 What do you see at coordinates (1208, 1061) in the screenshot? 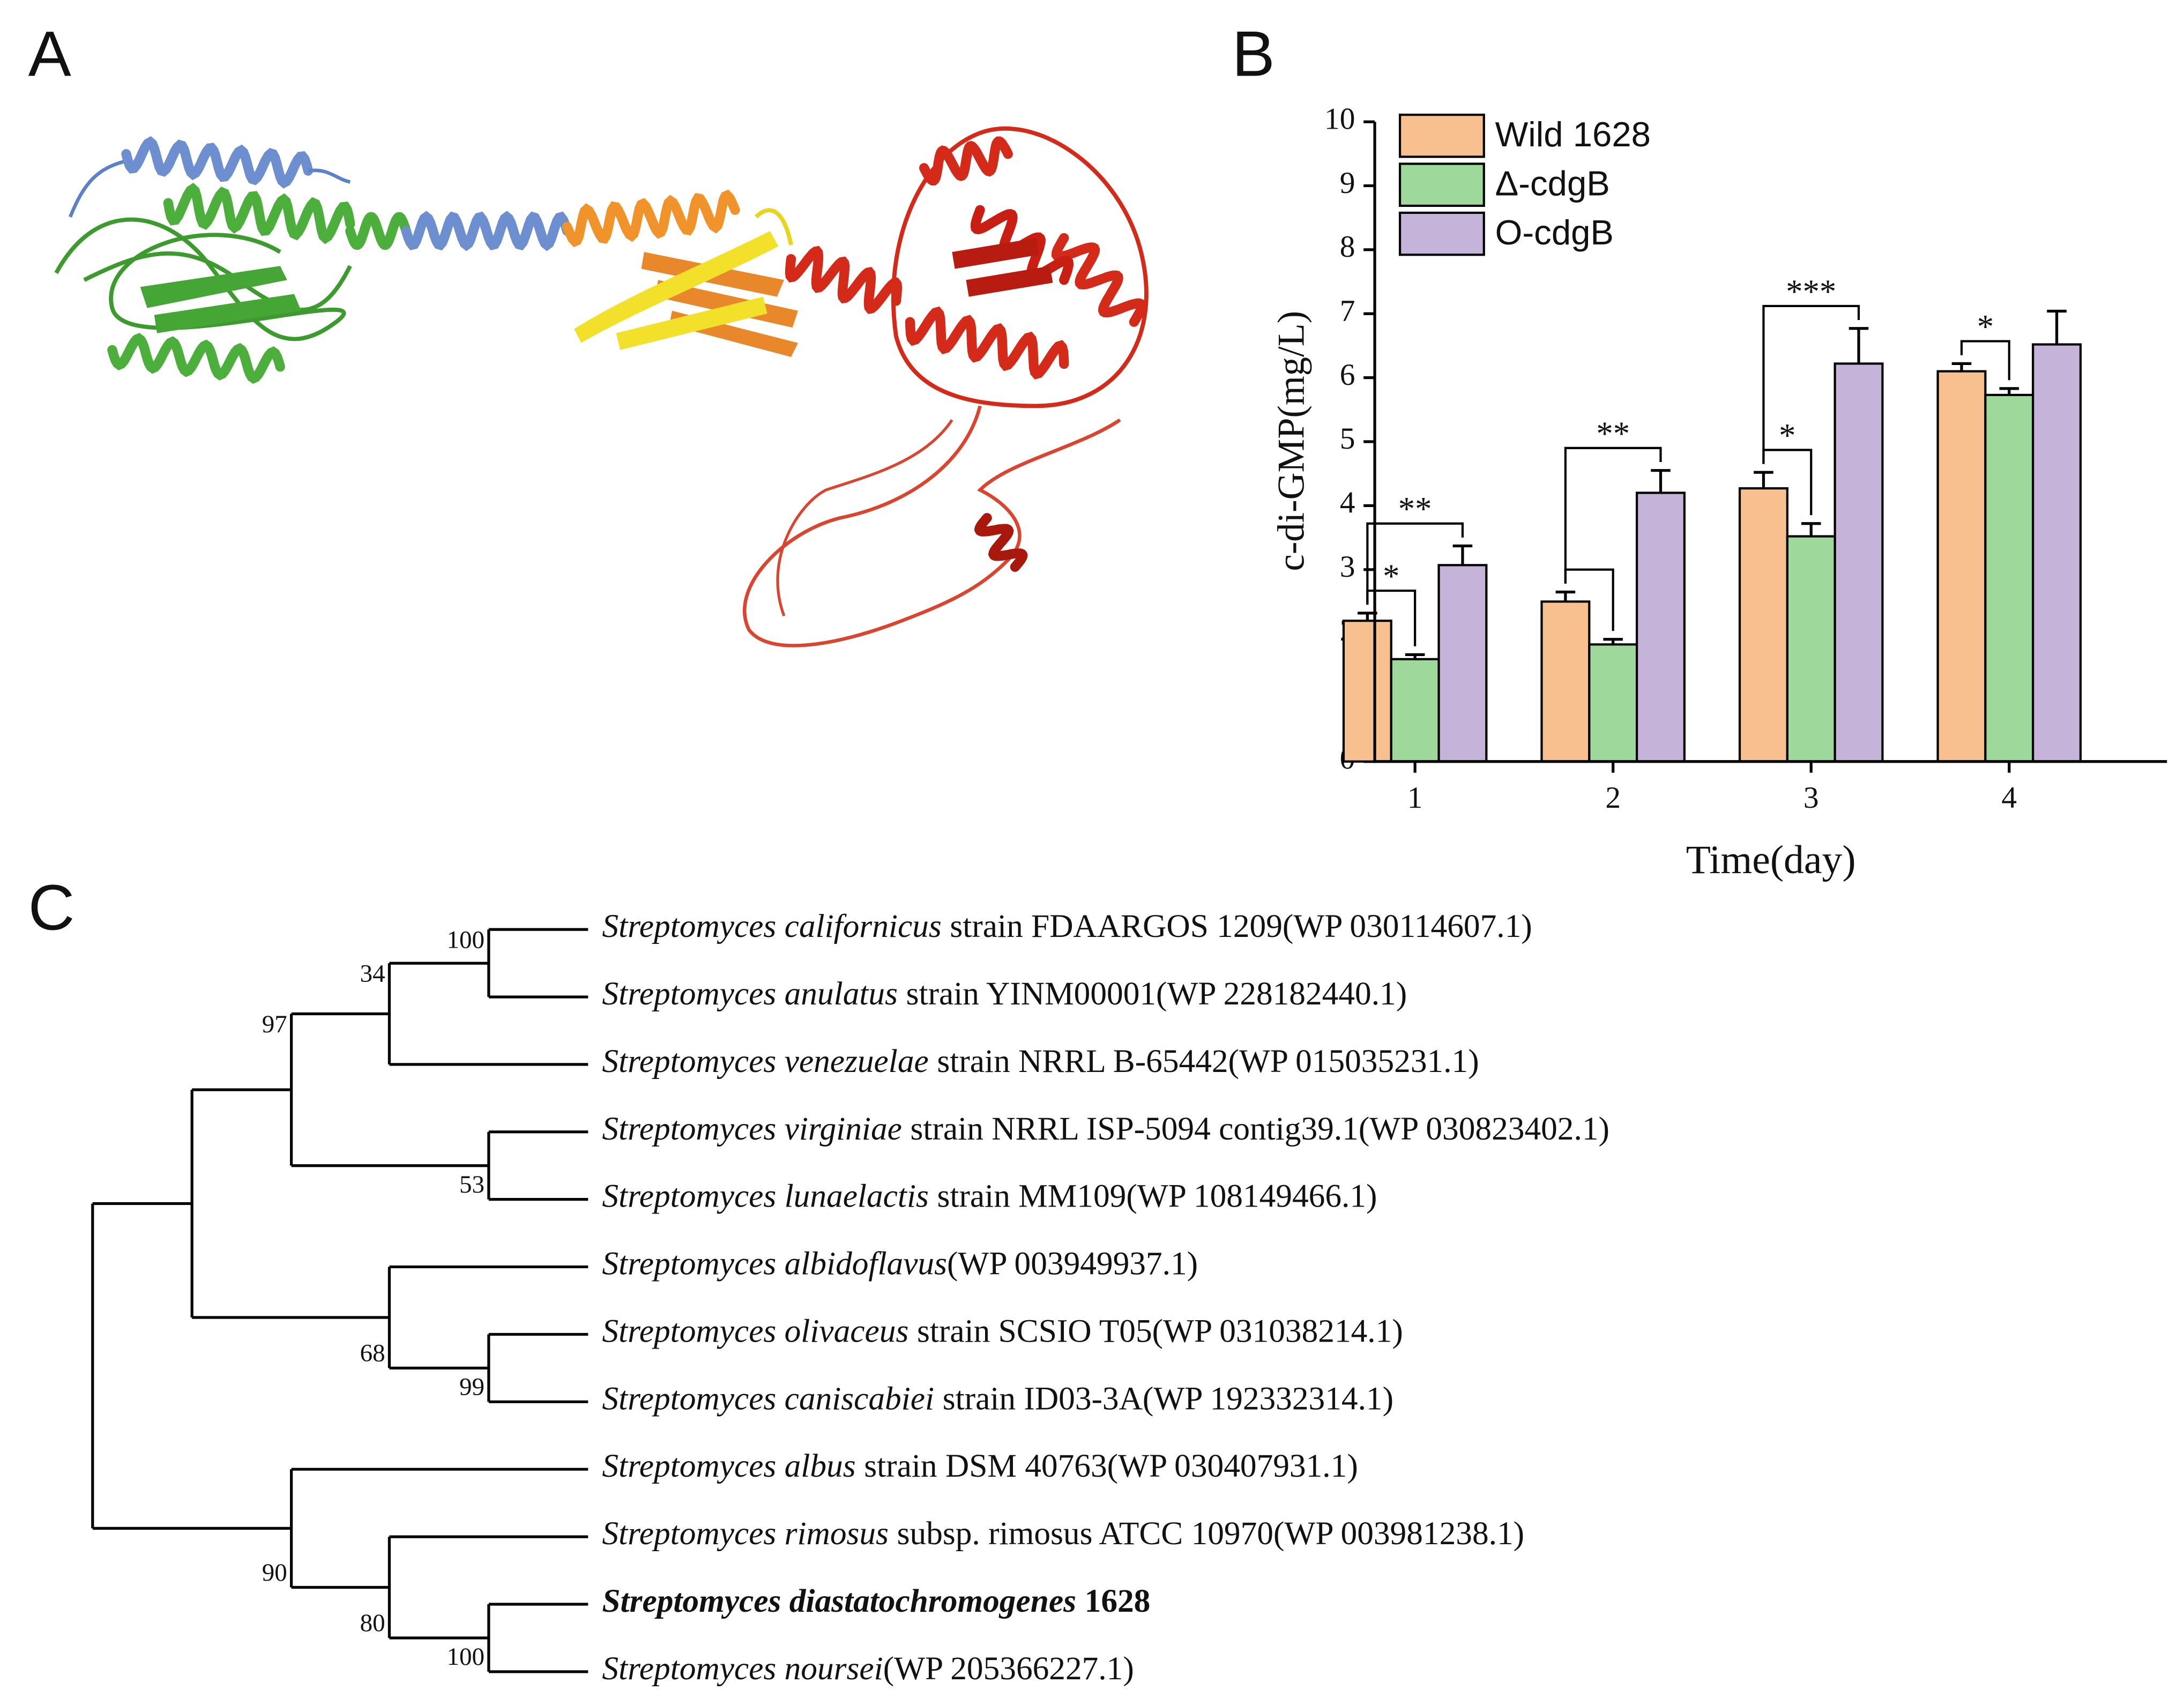
I see `strain: strain NRRL B-65442(WP 015035231.1)` at bounding box center [1208, 1061].